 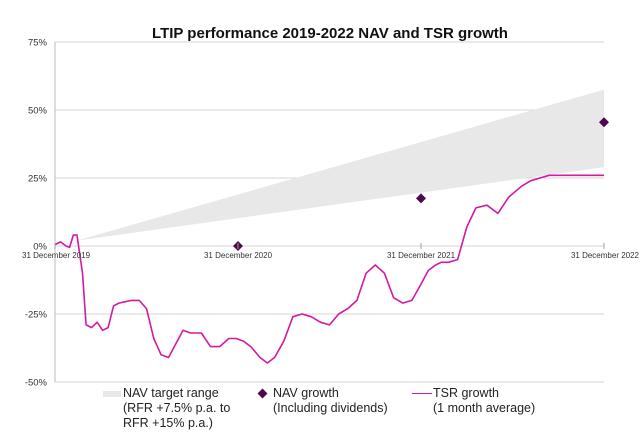 What do you see at coordinates (330, 400) in the screenshot?
I see `legend-label-nav-growth: NAV growth (Including dividends)` at bounding box center [330, 400].